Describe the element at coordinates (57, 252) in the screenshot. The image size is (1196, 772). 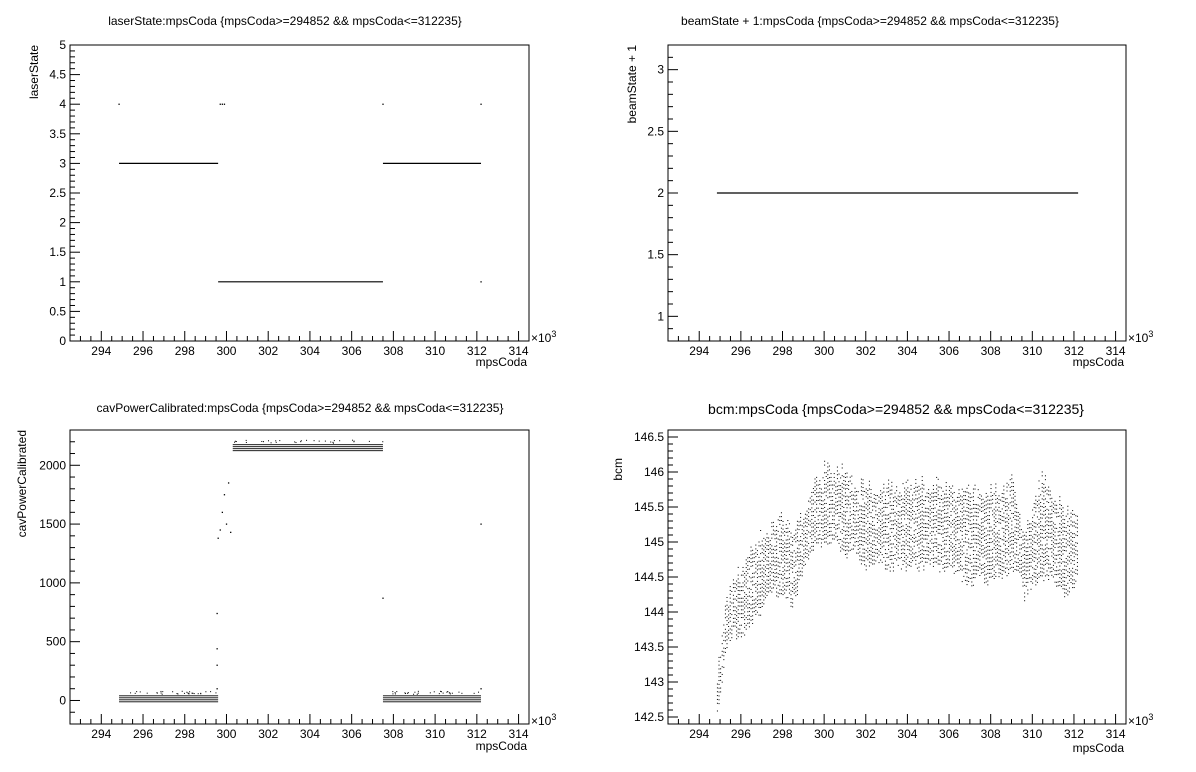
I see `y-tick-label: 1.5` at that location.